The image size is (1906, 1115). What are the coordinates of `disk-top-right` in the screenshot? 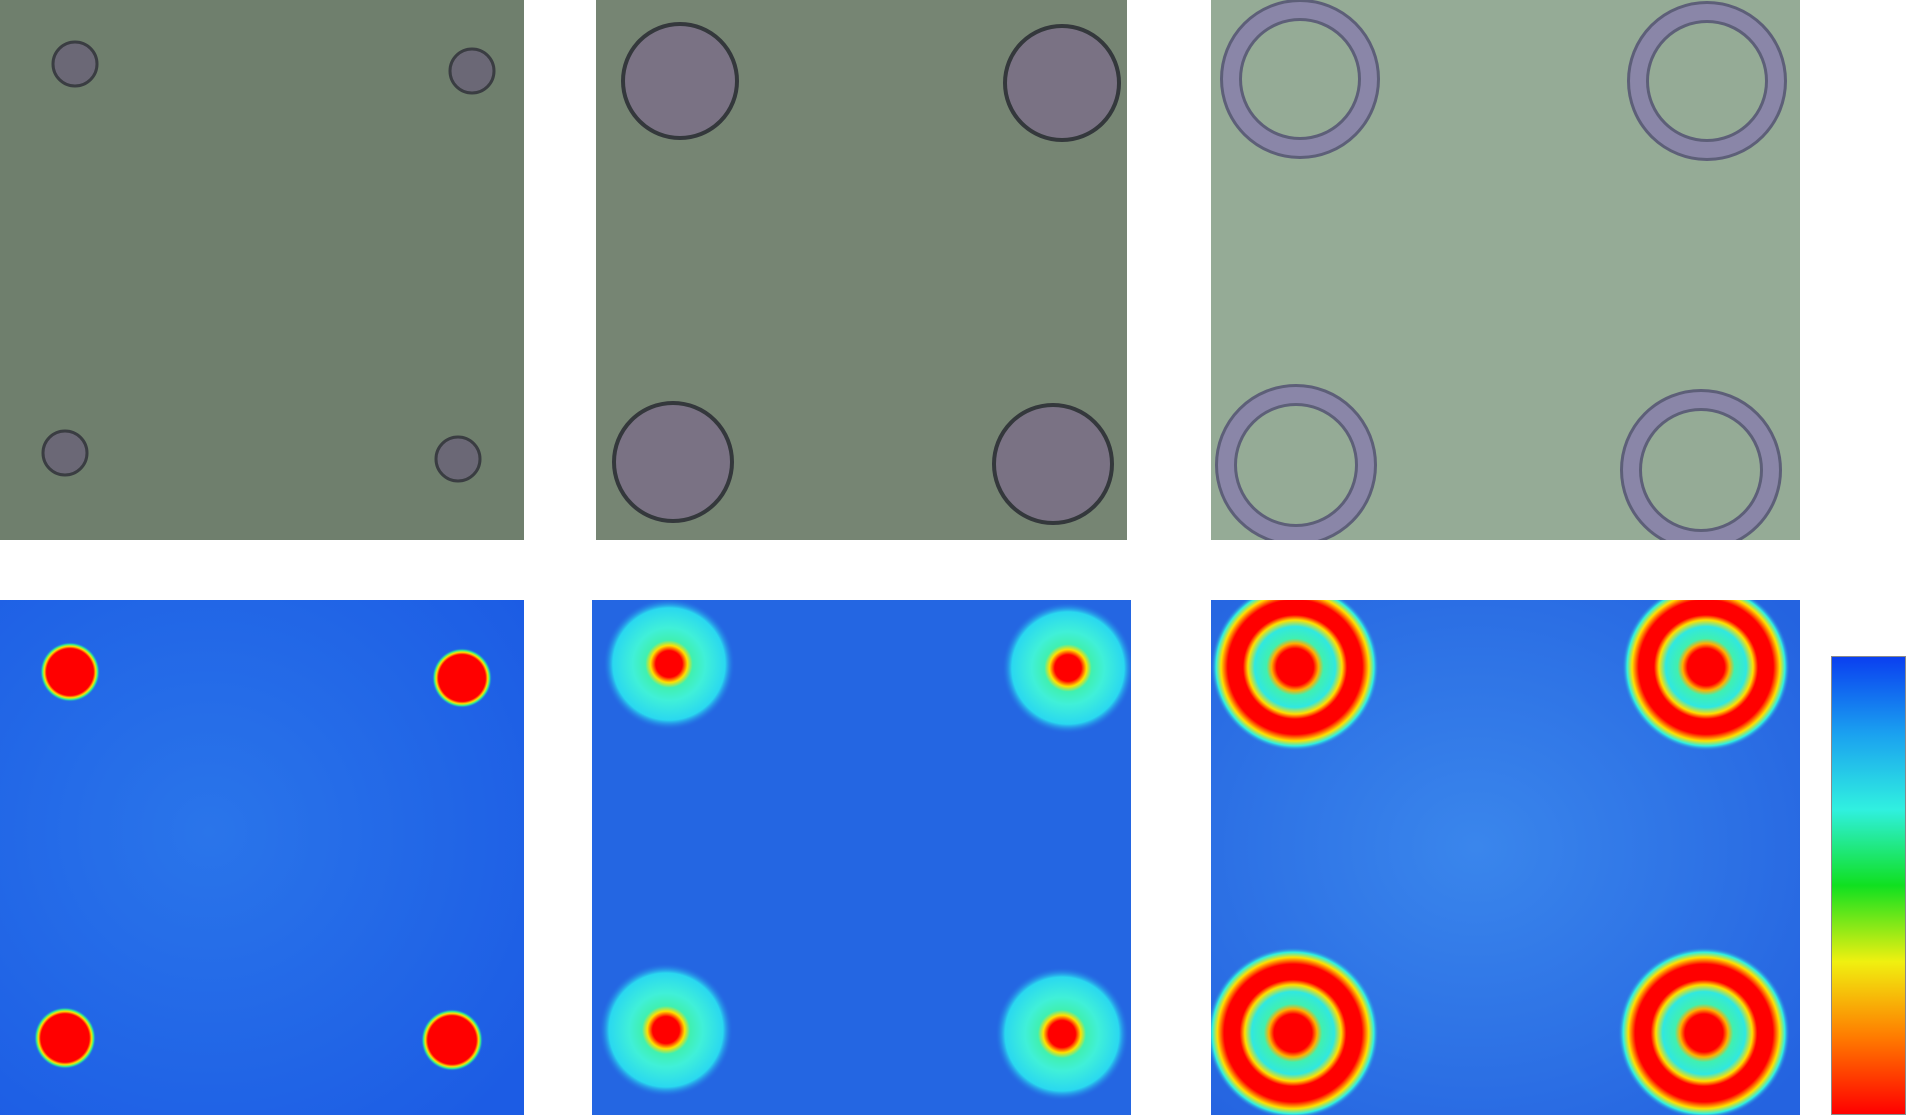 It's located at (1062, 83).